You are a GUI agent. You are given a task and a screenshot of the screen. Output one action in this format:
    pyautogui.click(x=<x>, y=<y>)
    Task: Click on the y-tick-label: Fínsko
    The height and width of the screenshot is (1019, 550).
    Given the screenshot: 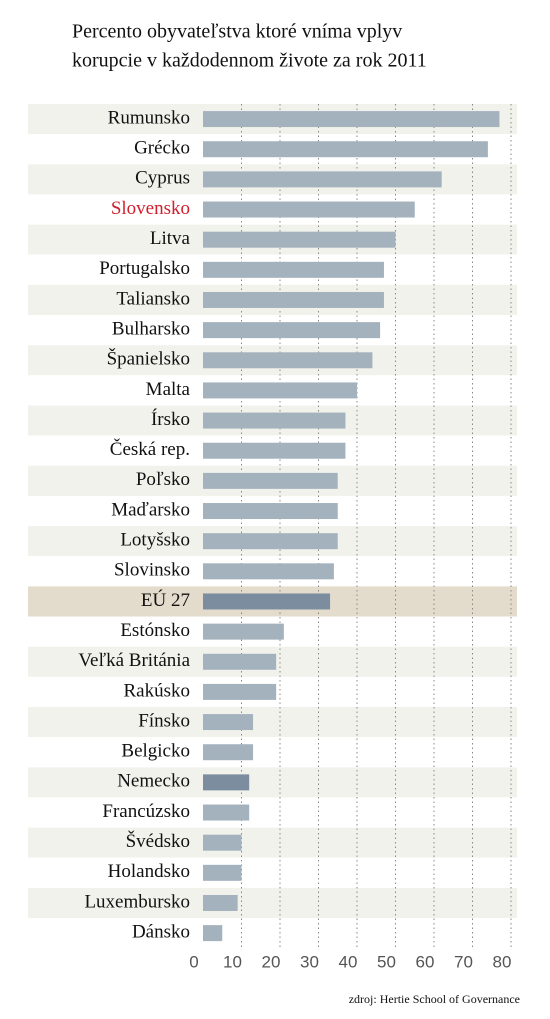 What is the action you would take?
    pyautogui.click(x=164, y=720)
    